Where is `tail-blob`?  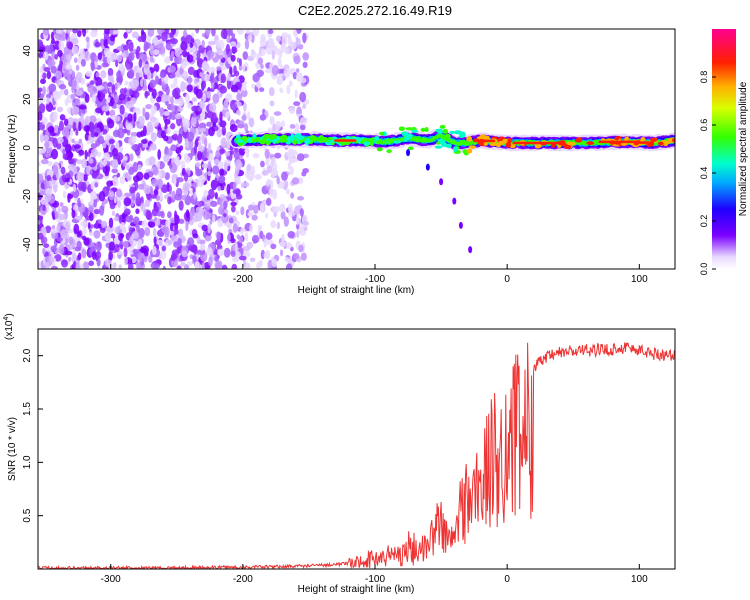
tail-blob is located at coordinates (408, 153).